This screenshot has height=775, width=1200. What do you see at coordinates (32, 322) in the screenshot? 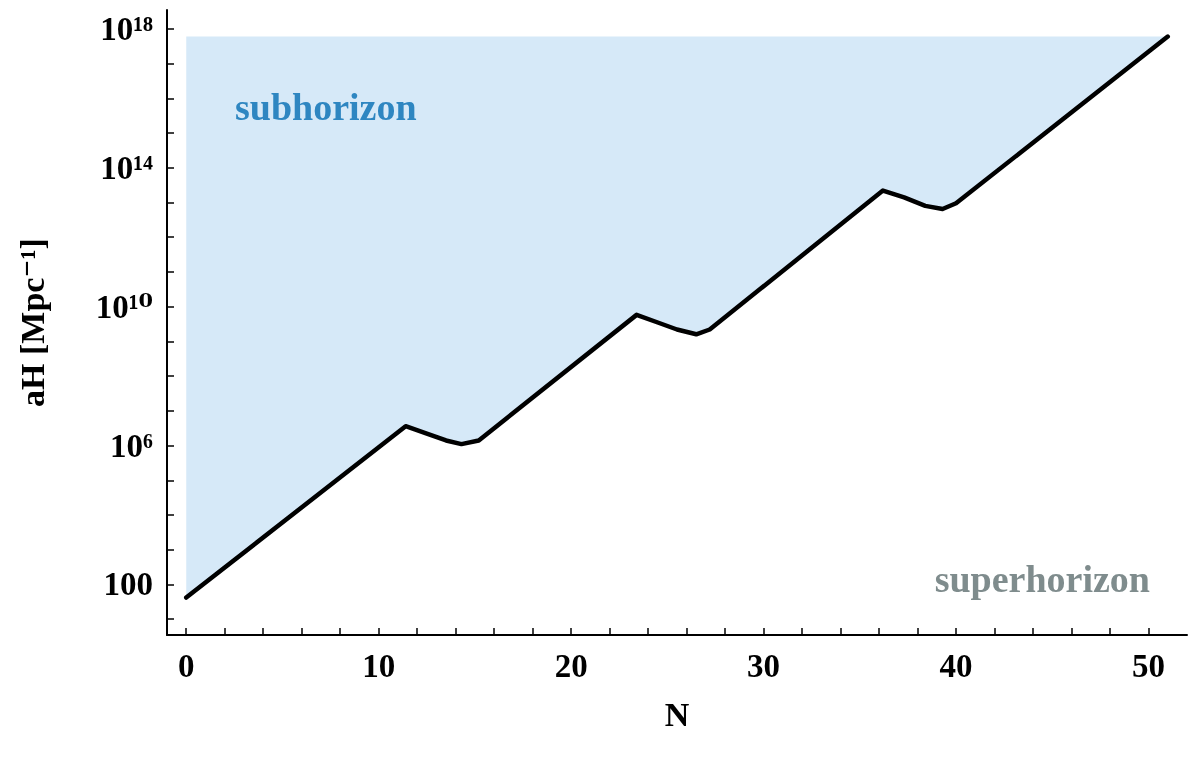
I see `y-axis-title: aH [Mpc⁻¹]` at bounding box center [32, 322].